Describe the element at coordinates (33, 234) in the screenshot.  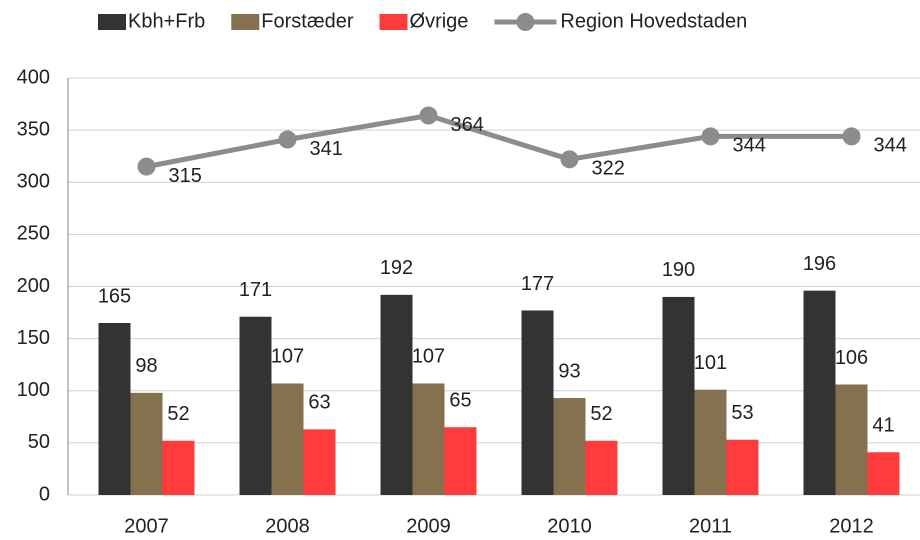
I see `y-tick-label: 250` at that location.